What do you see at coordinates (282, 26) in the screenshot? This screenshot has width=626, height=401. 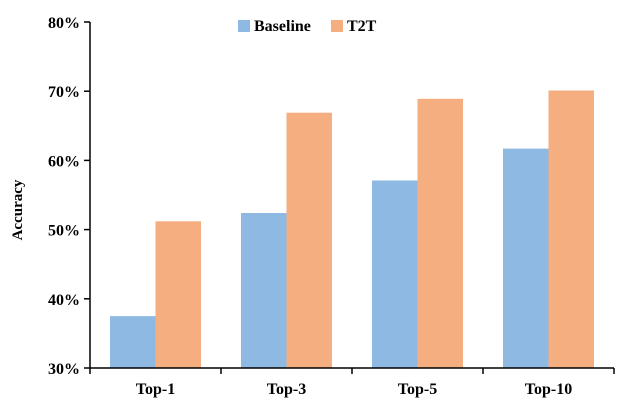 I see `legend-label-baseline: Baseline` at bounding box center [282, 26].